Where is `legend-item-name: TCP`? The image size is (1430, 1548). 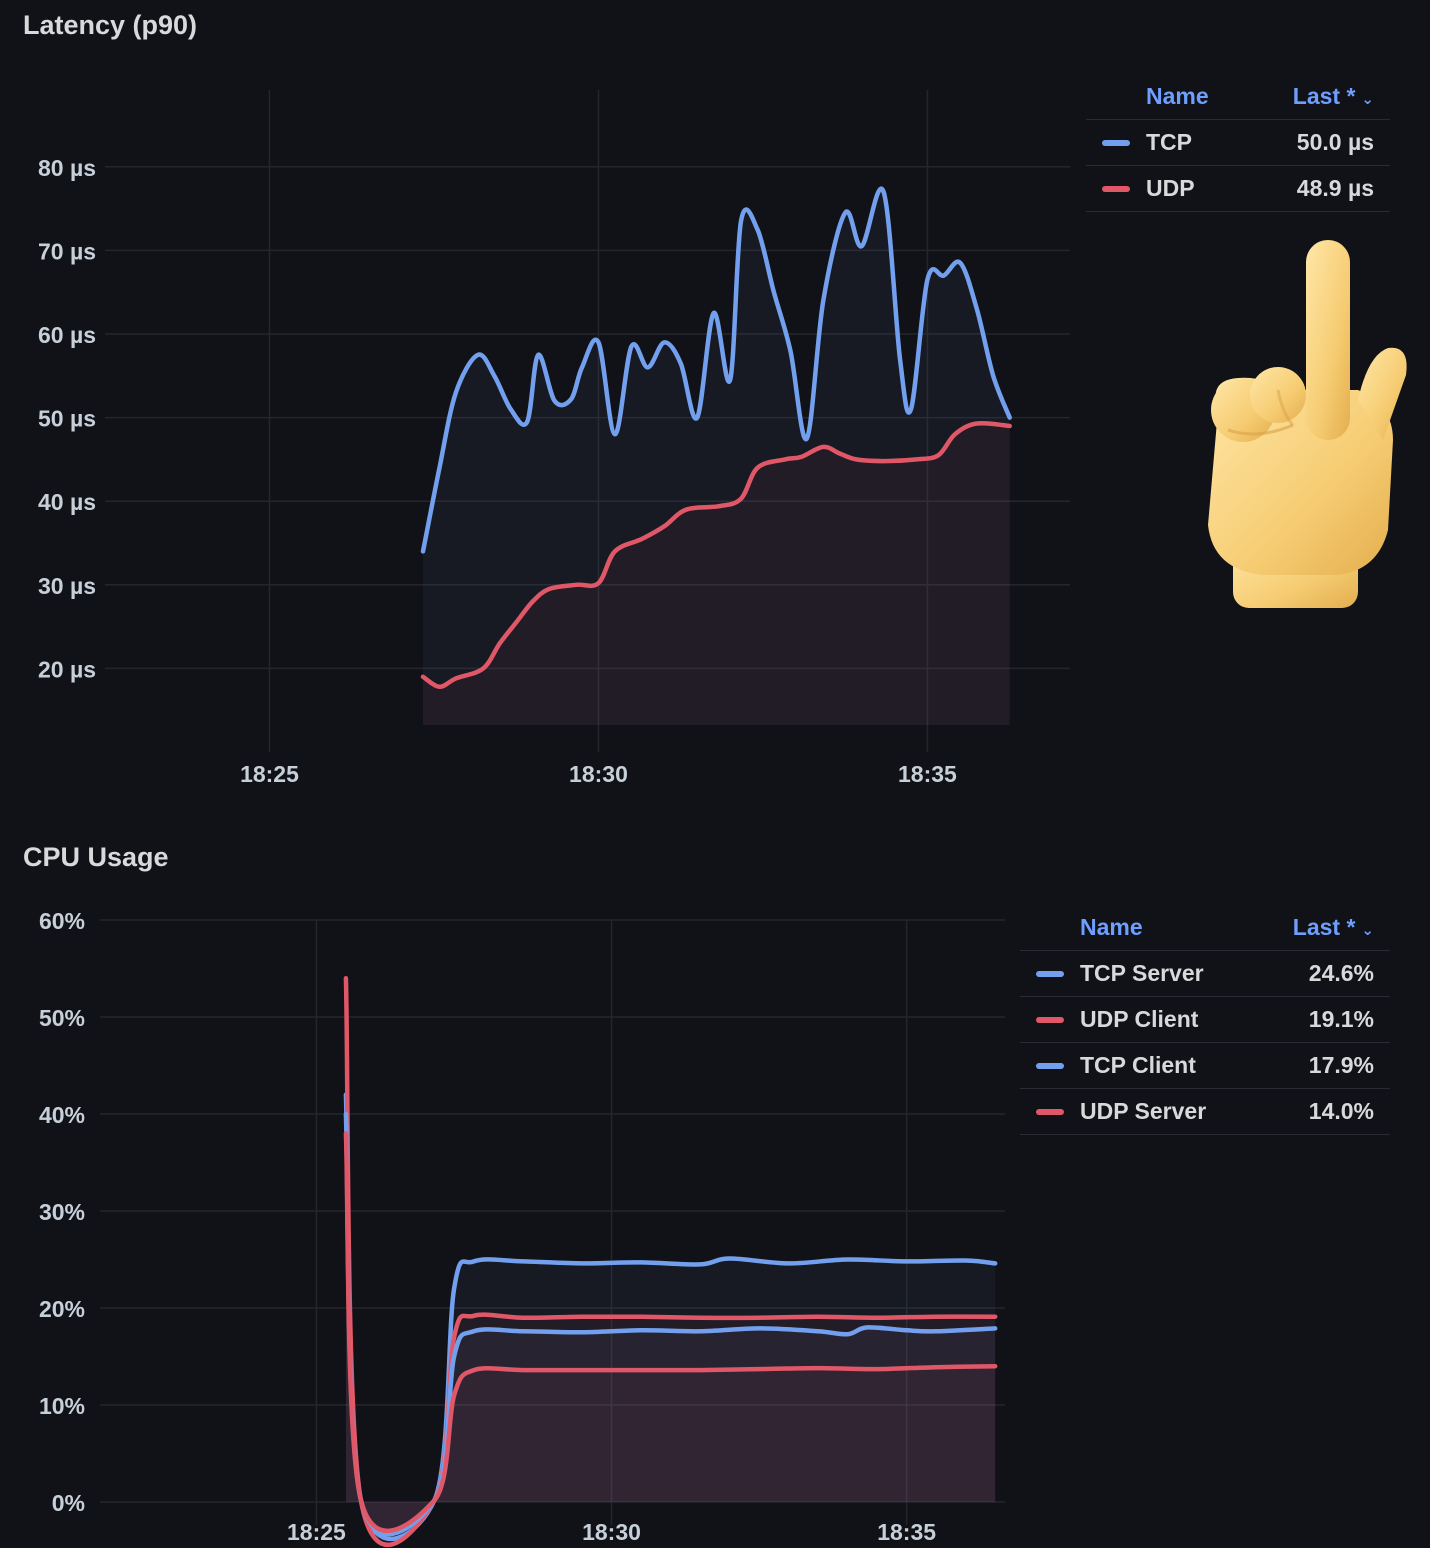 legend-item-name: TCP is located at coordinates (1169, 142).